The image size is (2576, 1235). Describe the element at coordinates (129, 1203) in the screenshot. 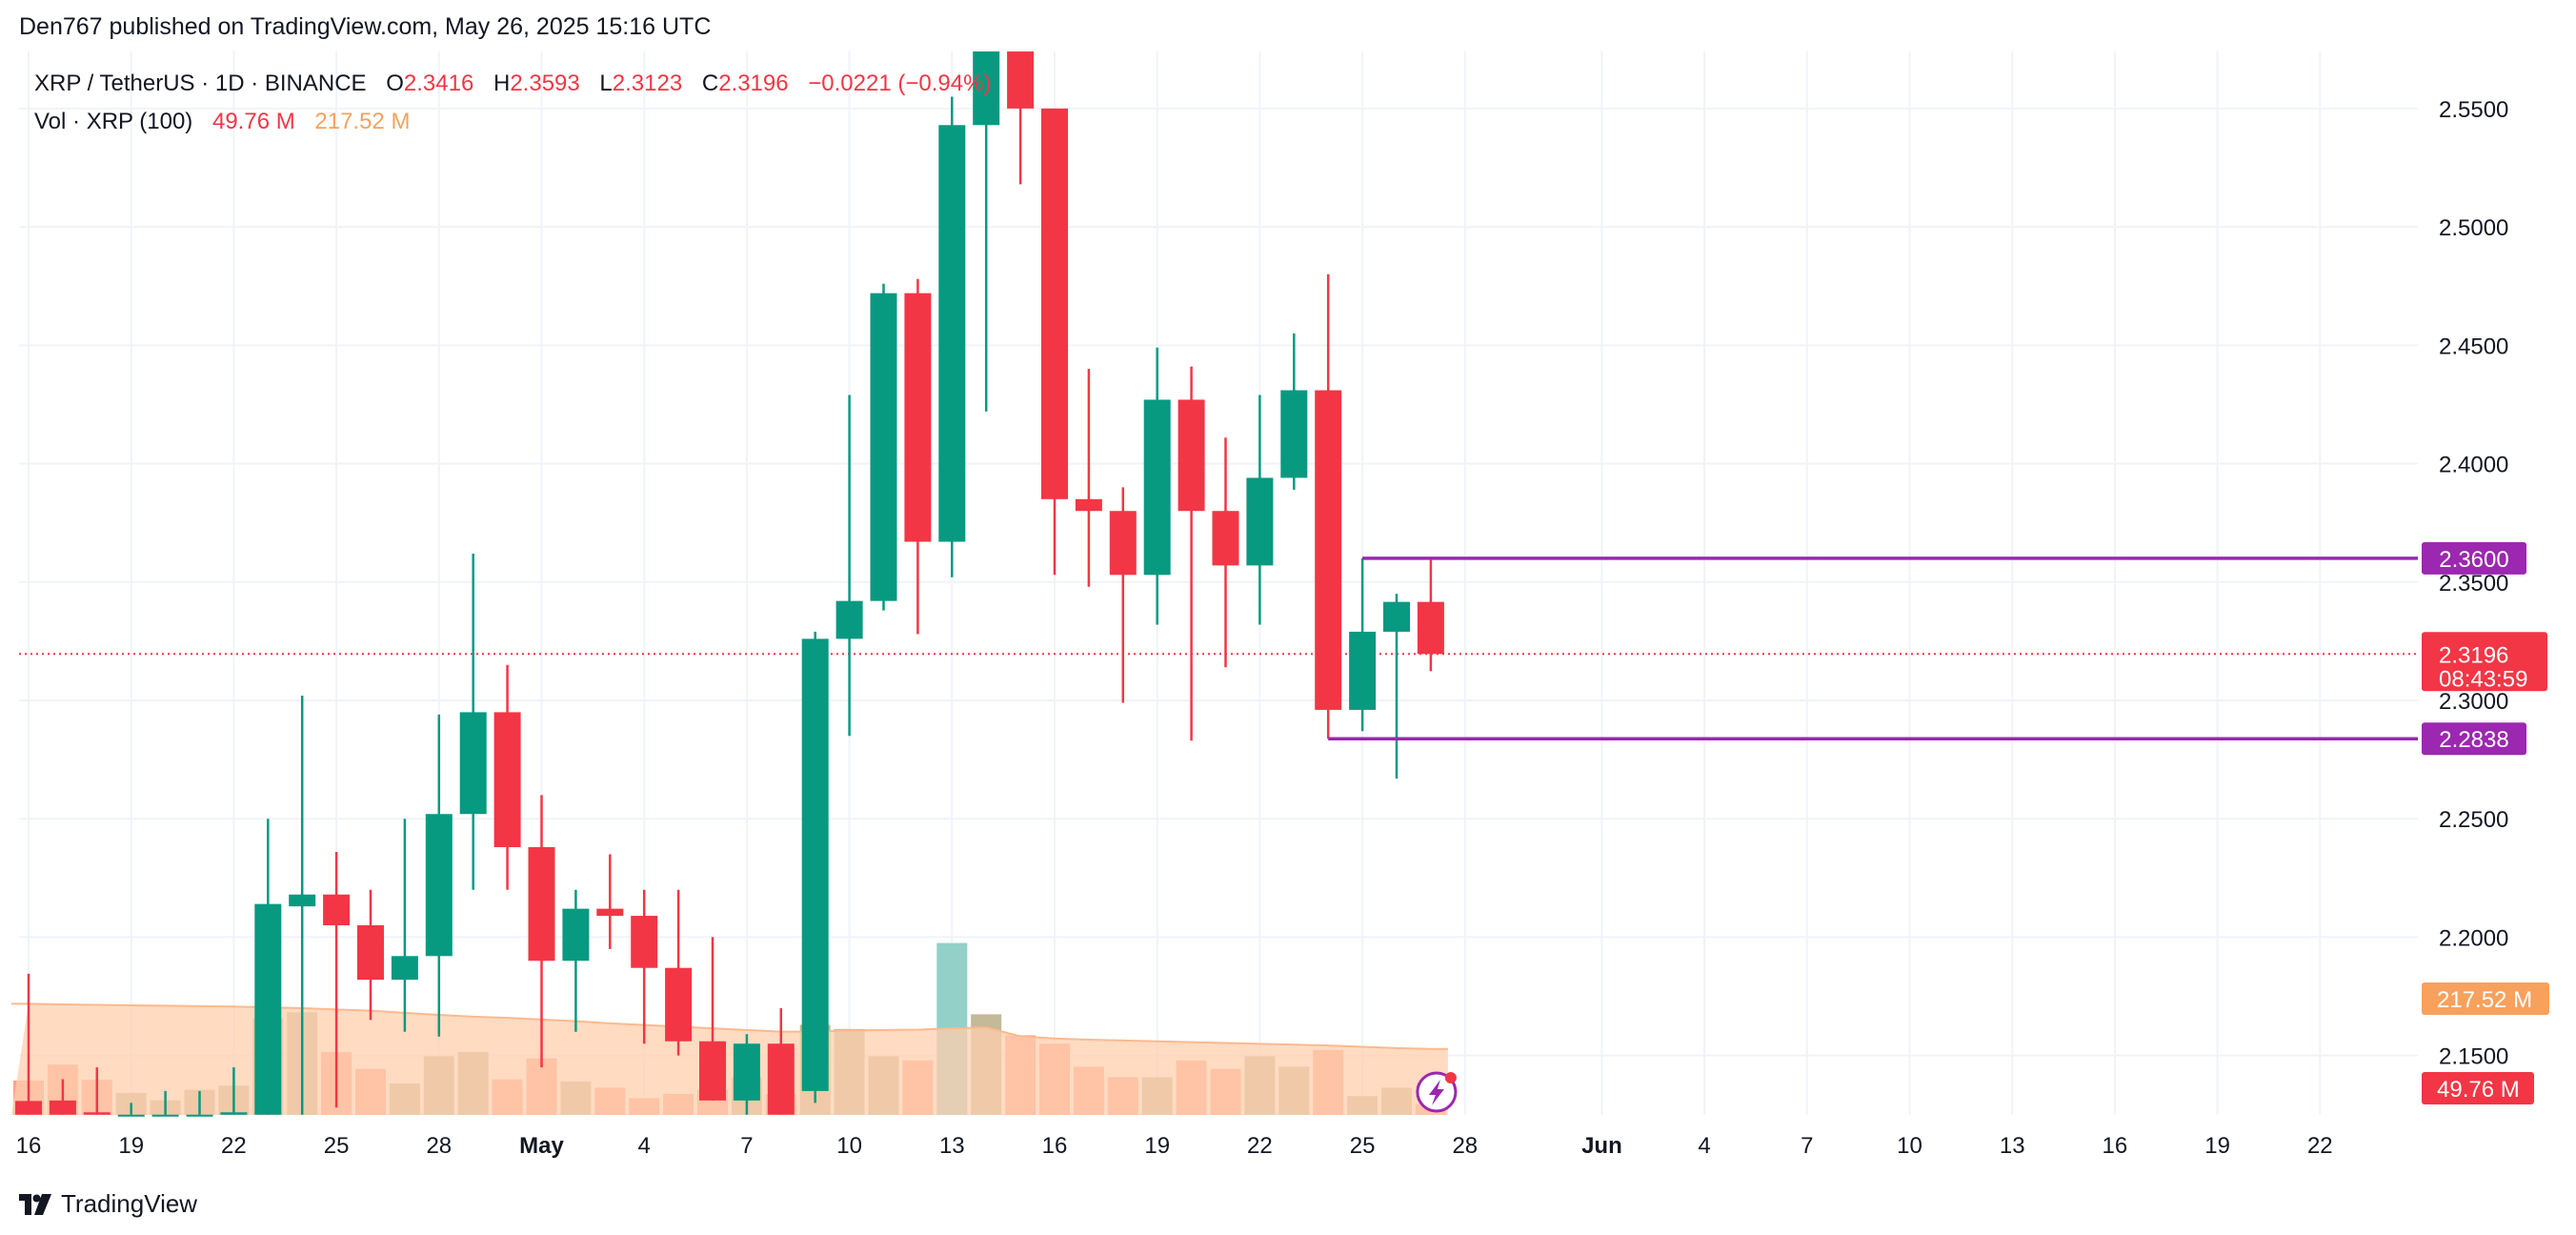

I see `footer-brand-label: TradingView` at that location.